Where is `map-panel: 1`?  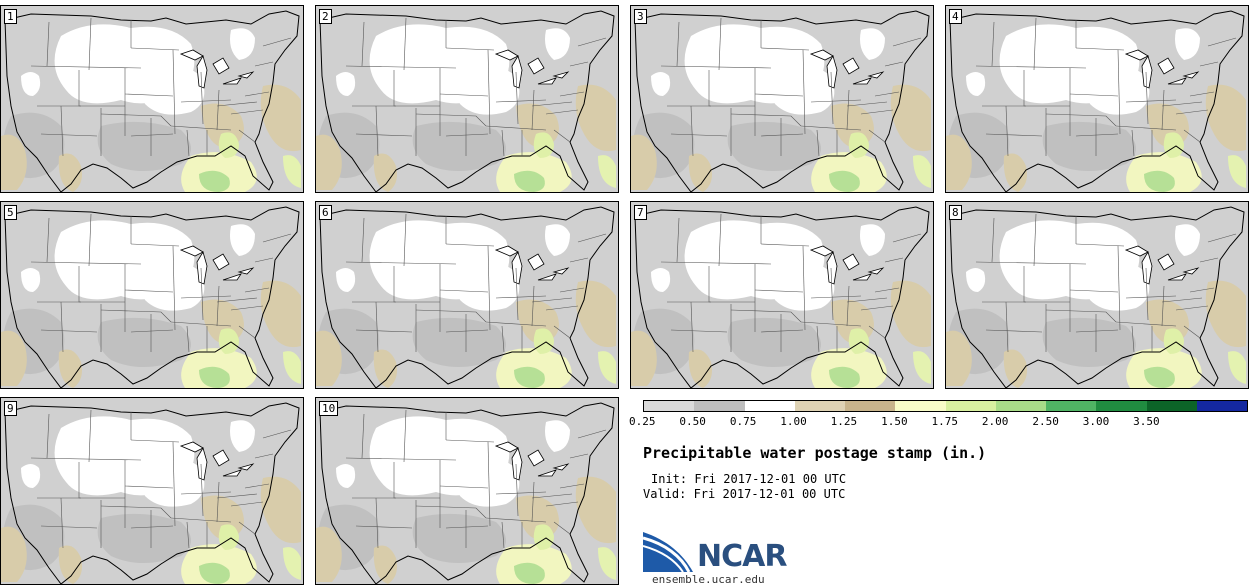 map-panel: 1 is located at coordinates (152, 99).